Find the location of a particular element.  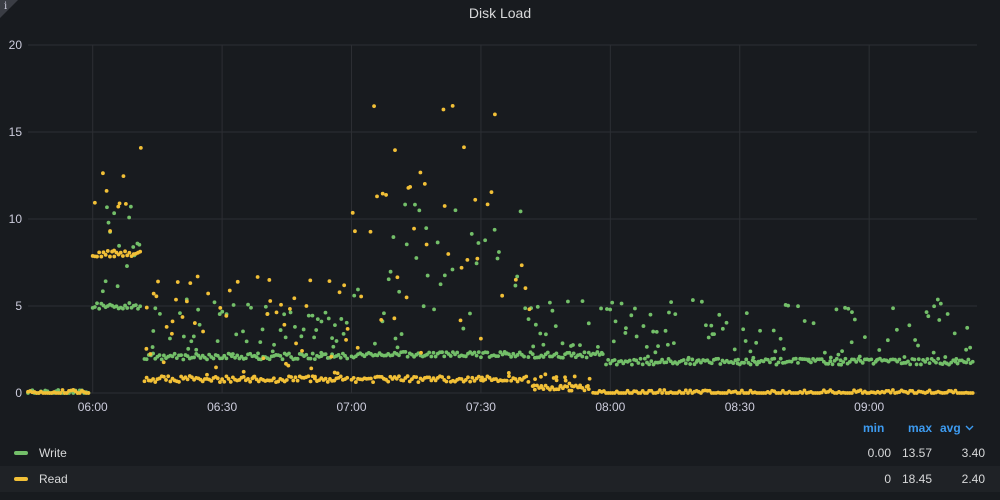

legend-row-read: Read 0 18.45 2.40 is located at coordinates (500, 479).